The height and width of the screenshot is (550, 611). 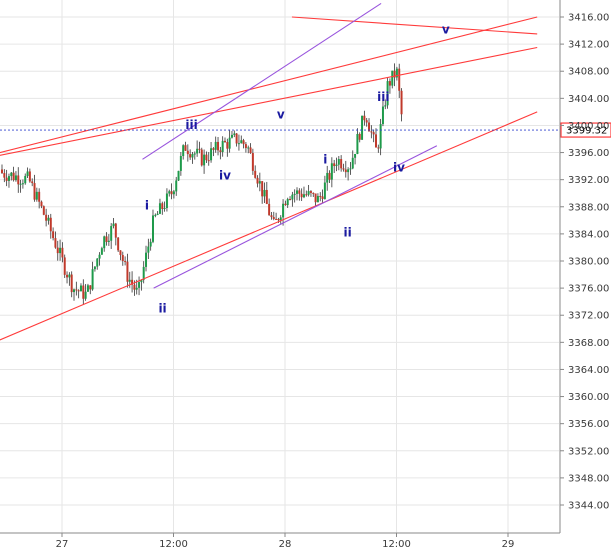 I want to click on x-tick-label: 27, so click(x=62, y=544).